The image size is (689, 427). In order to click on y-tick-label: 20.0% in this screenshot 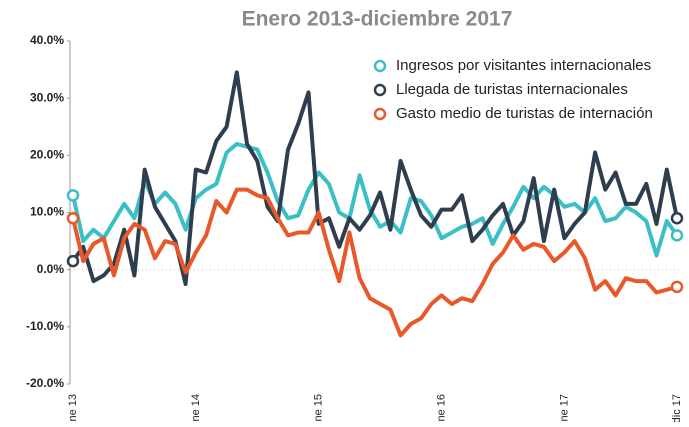, I will do `click(47, 155)`.